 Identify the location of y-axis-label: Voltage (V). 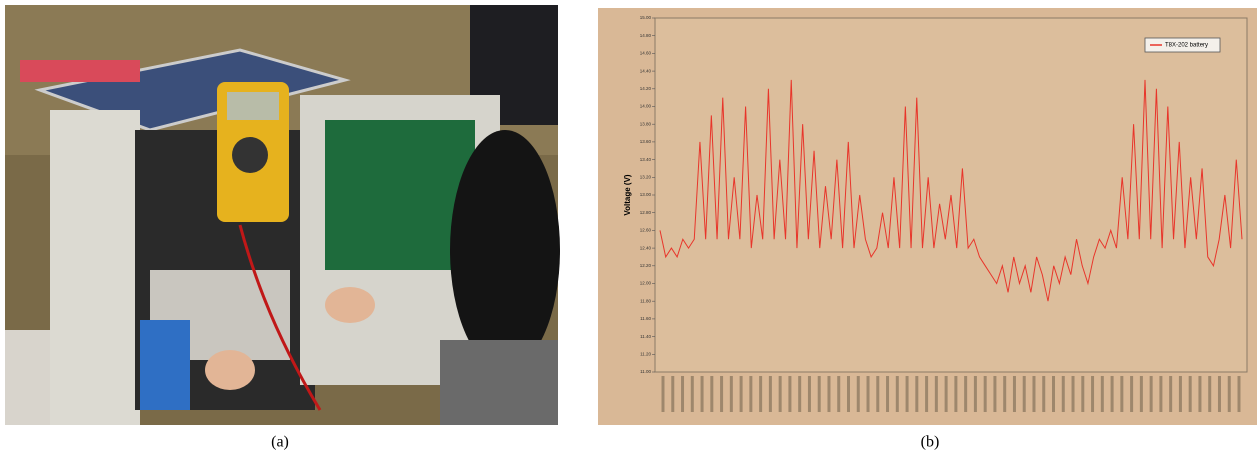
(627, 195).